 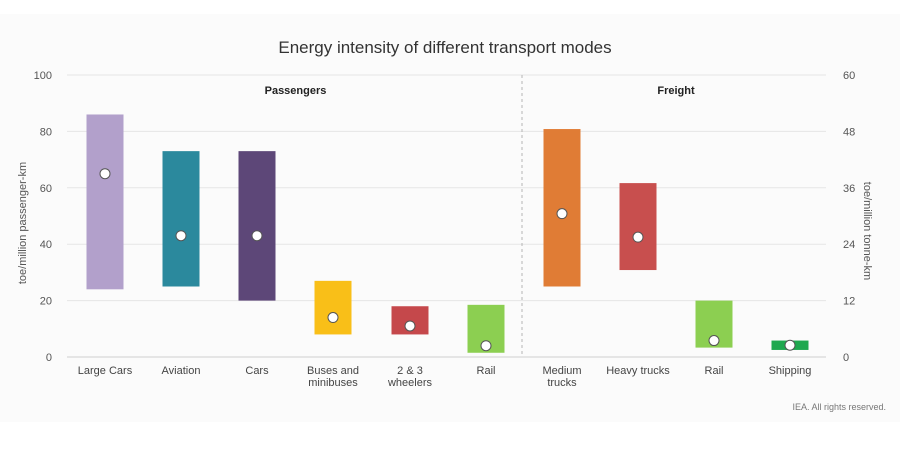 I want to click on category-label-line: Large Cars, so click(x=105, y=371).